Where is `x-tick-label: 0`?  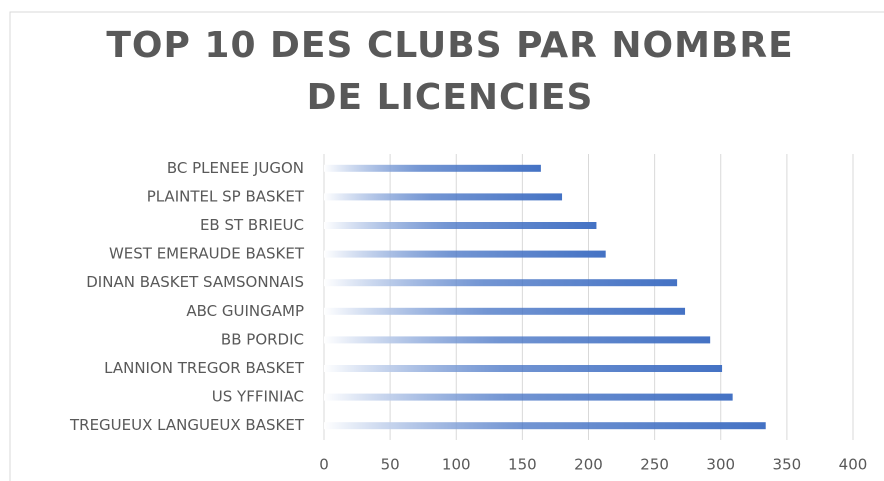 x-tick-label: 0 is located at coordinates (324, 465).